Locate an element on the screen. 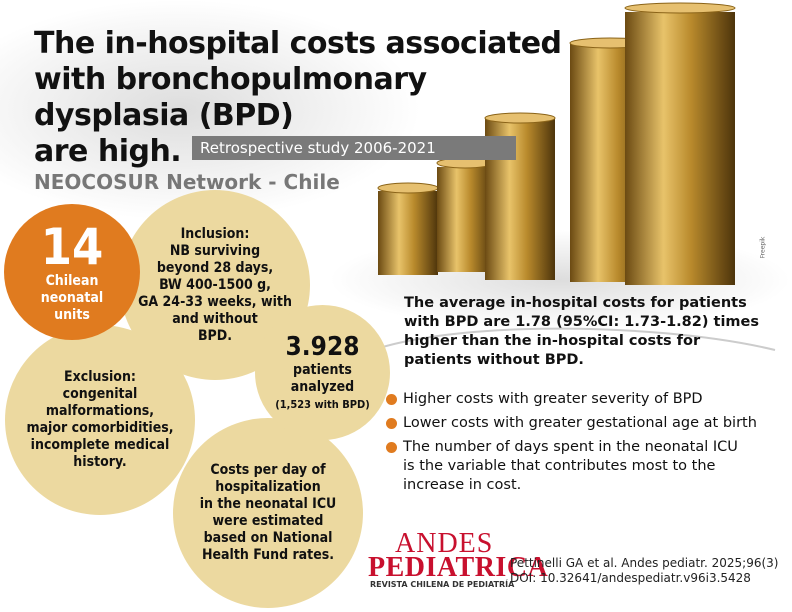 This screenshot has height=612, width=792. citation-line: DOI: 10.32641/andespediatr.v96i3.5428 is located at coordinates (630, 578).